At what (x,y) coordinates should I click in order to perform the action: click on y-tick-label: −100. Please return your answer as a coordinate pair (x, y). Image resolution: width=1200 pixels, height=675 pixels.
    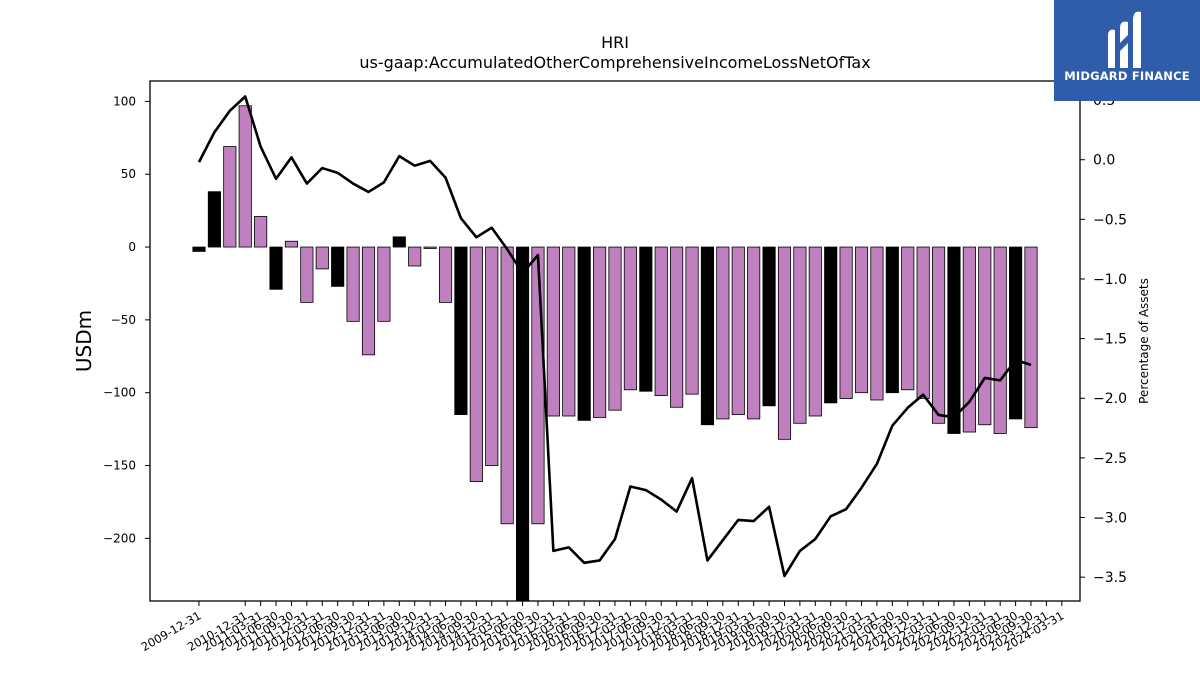
    Looking at the image, I should click on (119, 393).